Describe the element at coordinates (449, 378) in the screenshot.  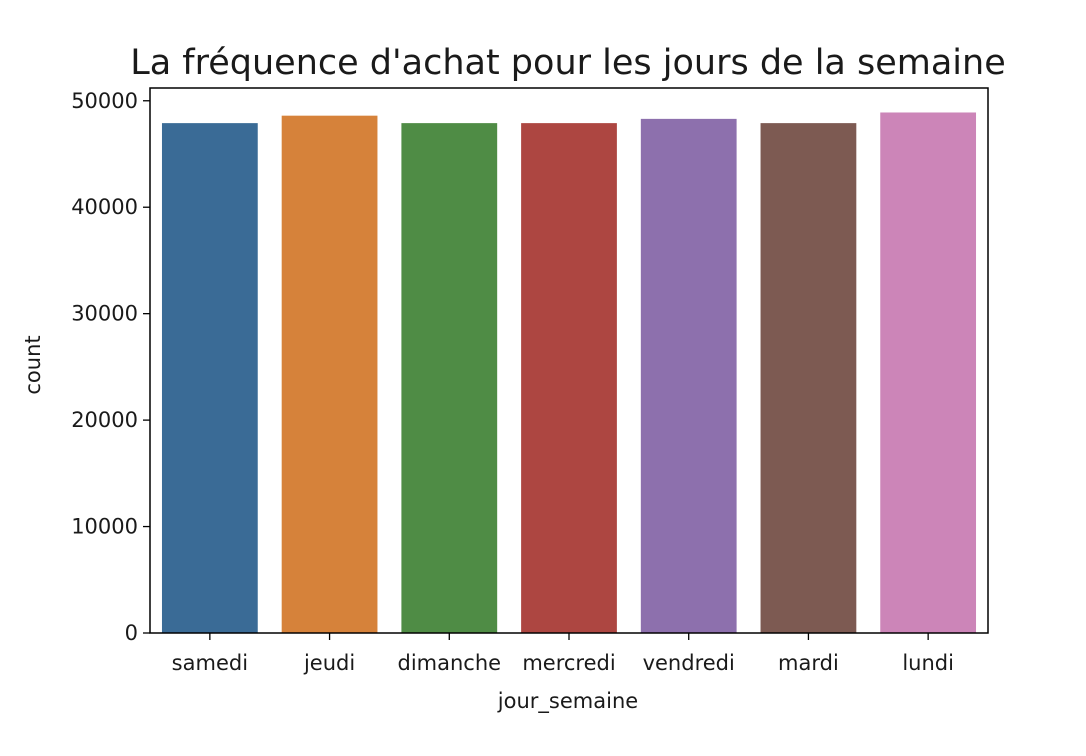
I see `bar-dimanche` at that location.